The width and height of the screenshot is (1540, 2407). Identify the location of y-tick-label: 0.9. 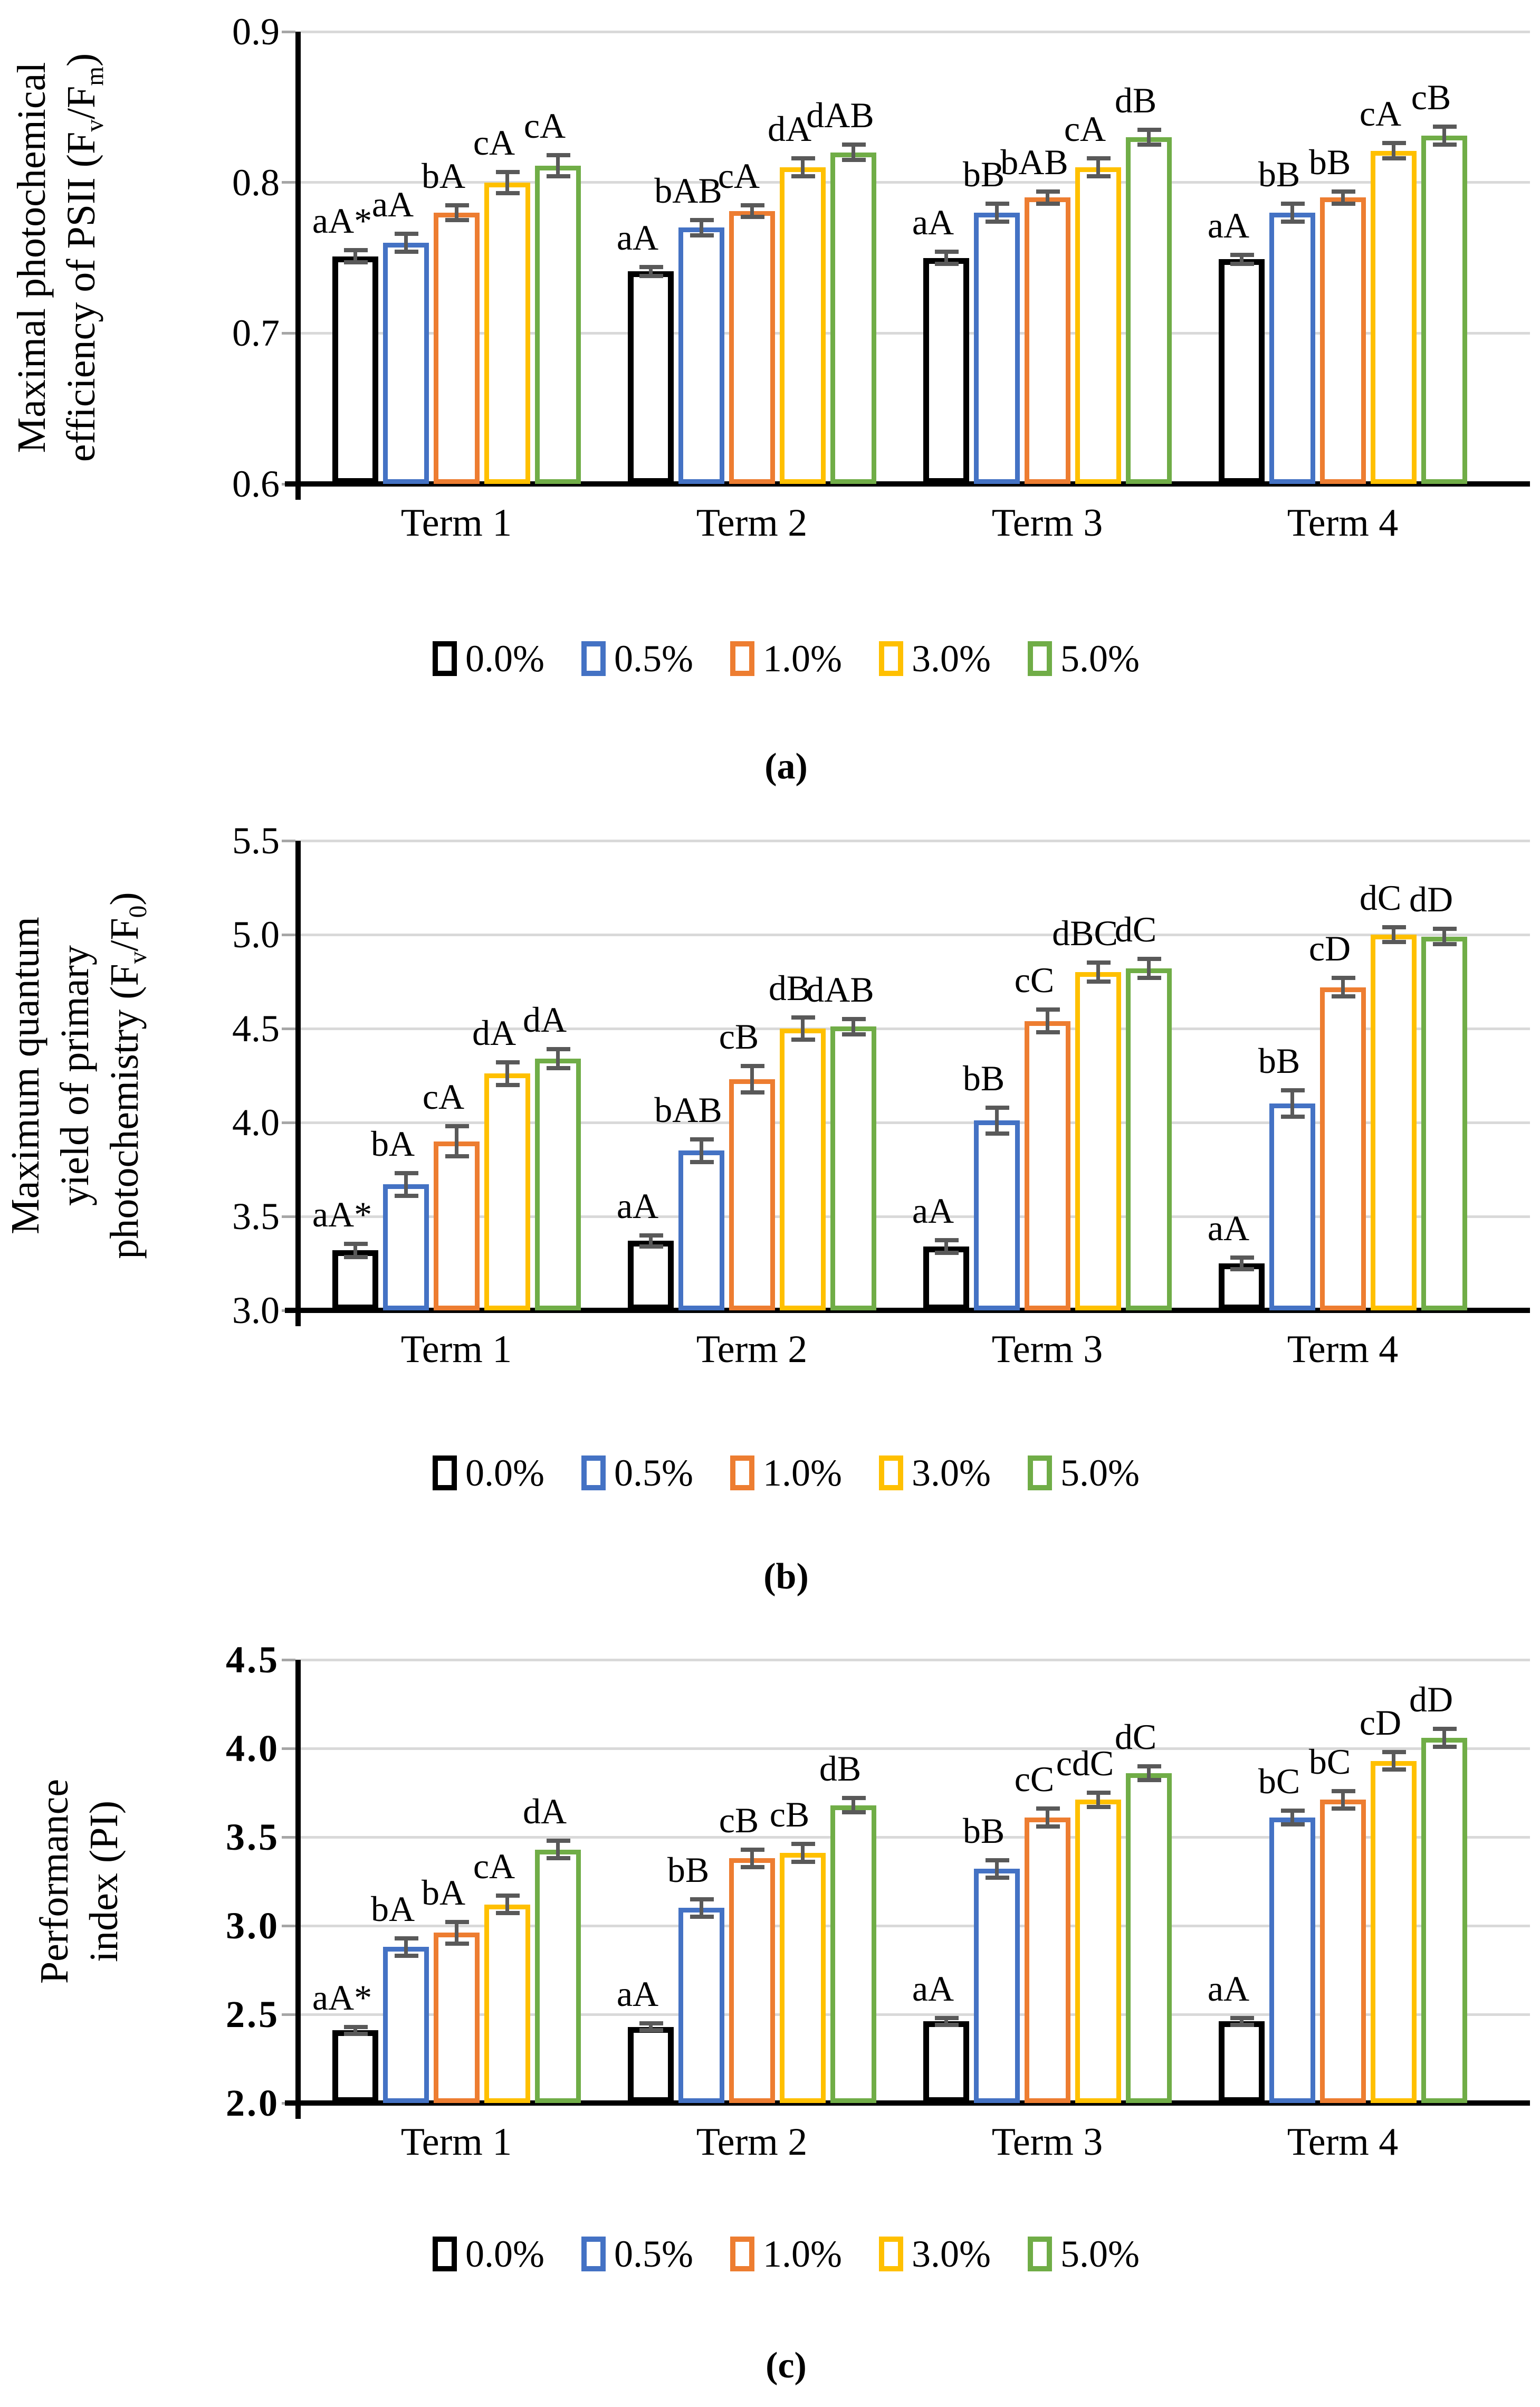
(256, 32).